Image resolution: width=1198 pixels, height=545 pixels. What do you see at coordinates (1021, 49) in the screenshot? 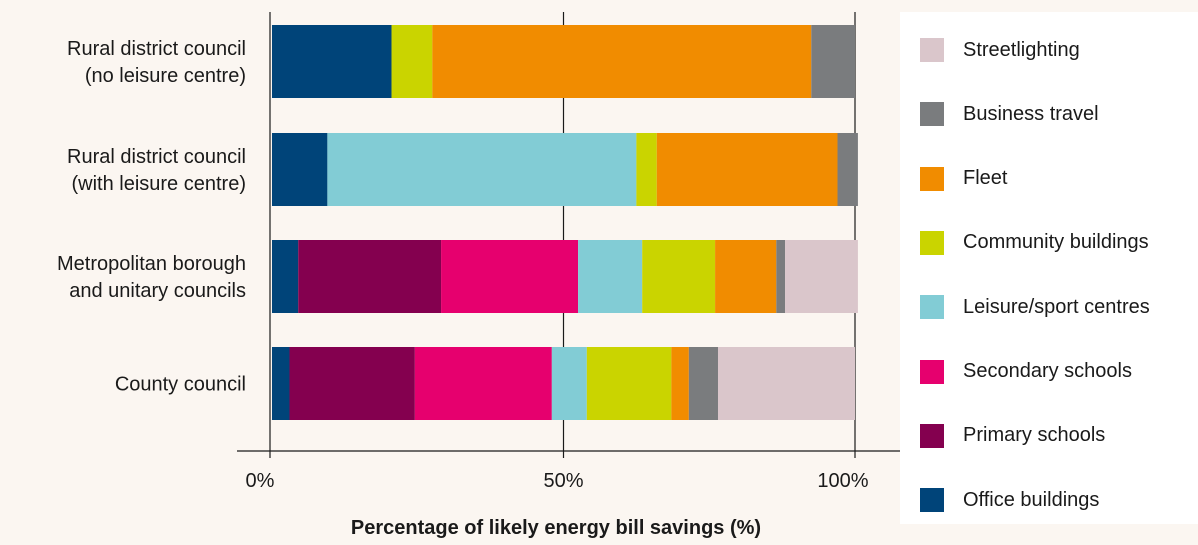
I see `legend-label: Streetlighting` at bounding box center [1021, 49].